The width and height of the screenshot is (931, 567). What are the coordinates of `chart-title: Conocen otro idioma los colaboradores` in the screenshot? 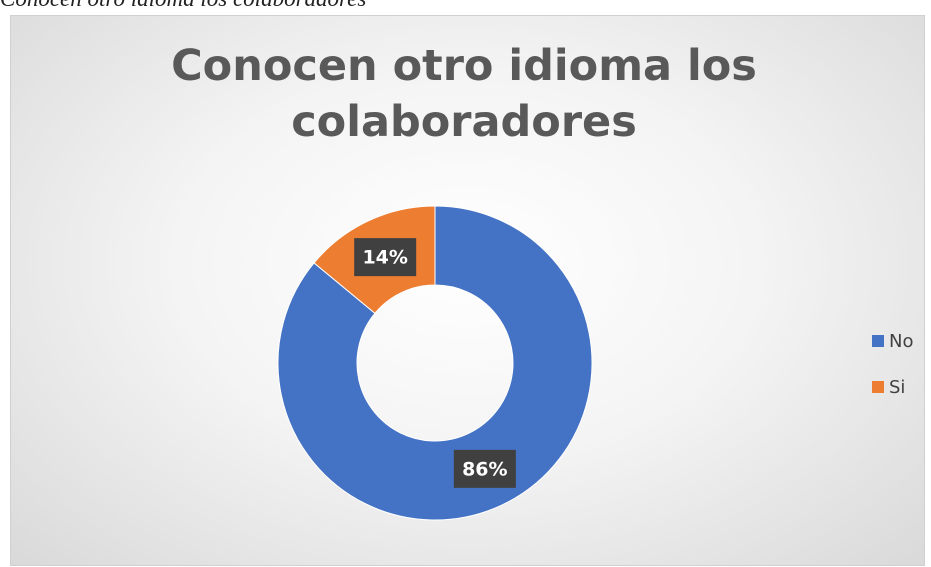 It's located at (464, 94).